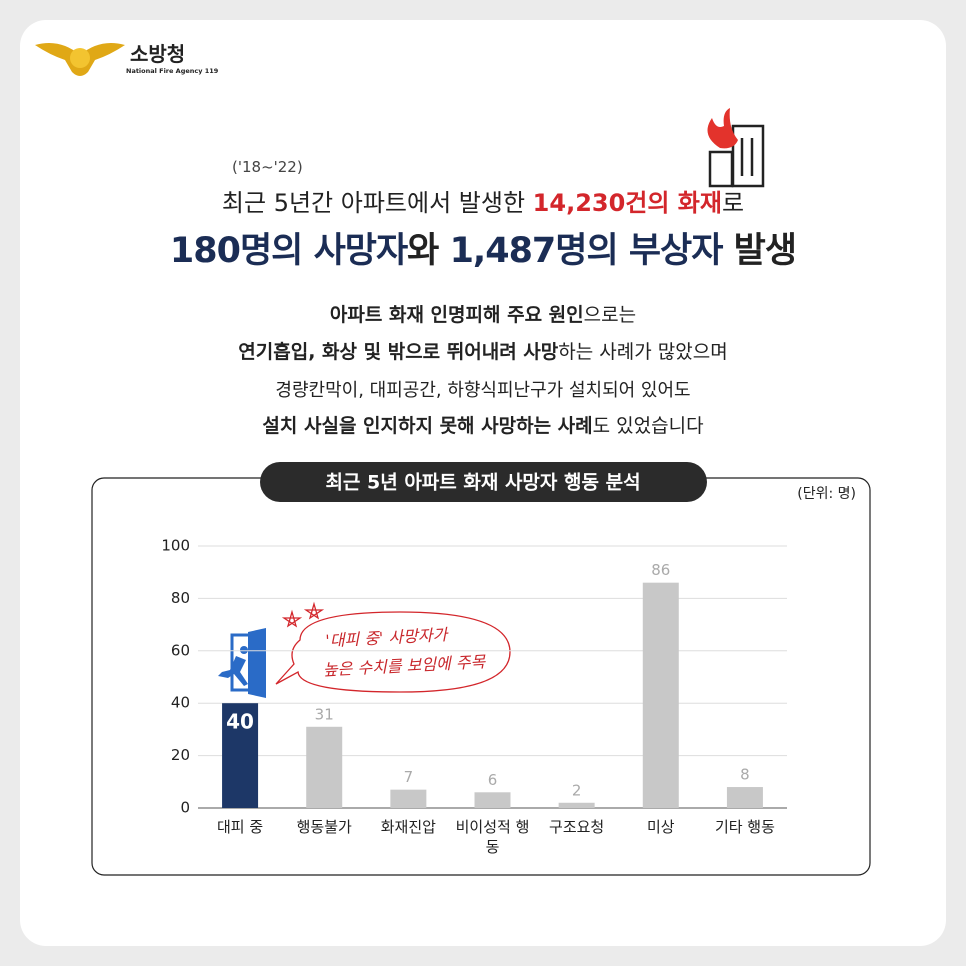 This screenshot has height=966, width=966. What do you see at coordinates (427, 426) in the screenshot?
I see `bold: 설치 사실을 인지하지 못해 사망하는 사례` at bounding box center [427, 426].